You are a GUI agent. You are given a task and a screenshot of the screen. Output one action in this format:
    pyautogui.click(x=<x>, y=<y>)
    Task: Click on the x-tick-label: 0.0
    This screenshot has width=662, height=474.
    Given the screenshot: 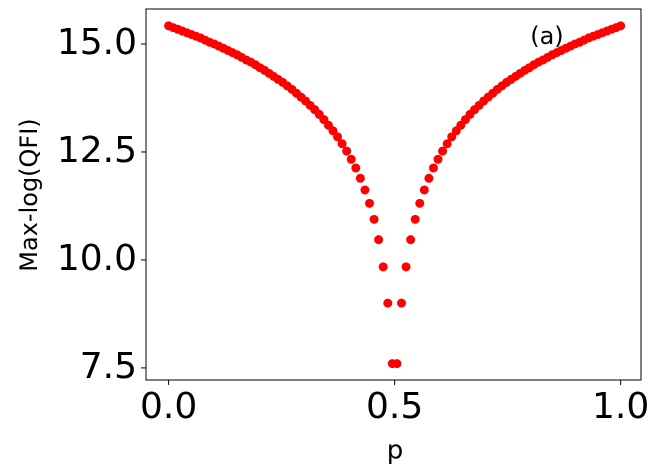 What is the action you would take?
    pyautogui.click(x=168, y=406)
    